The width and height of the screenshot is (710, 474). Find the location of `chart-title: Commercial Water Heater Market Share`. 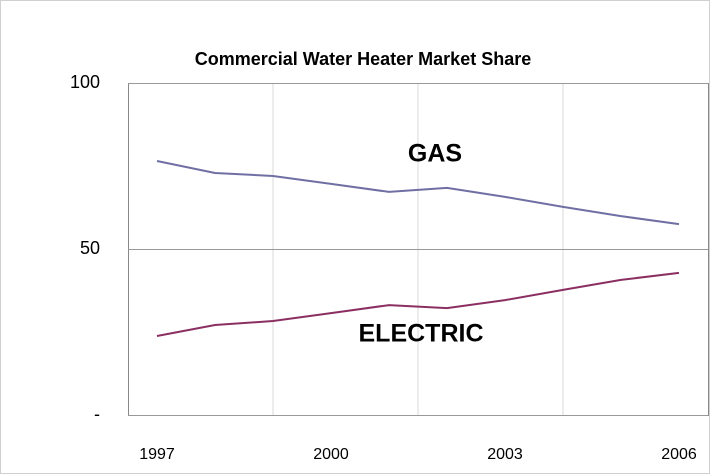

chart-title: Commercial Water Heater Market Share is located at coordinates (363, 59).